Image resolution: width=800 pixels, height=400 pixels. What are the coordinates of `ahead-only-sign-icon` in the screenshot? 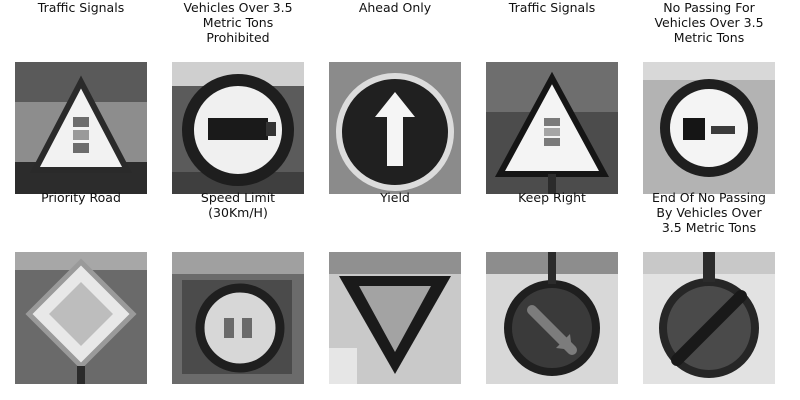 It's located at (395, 128).